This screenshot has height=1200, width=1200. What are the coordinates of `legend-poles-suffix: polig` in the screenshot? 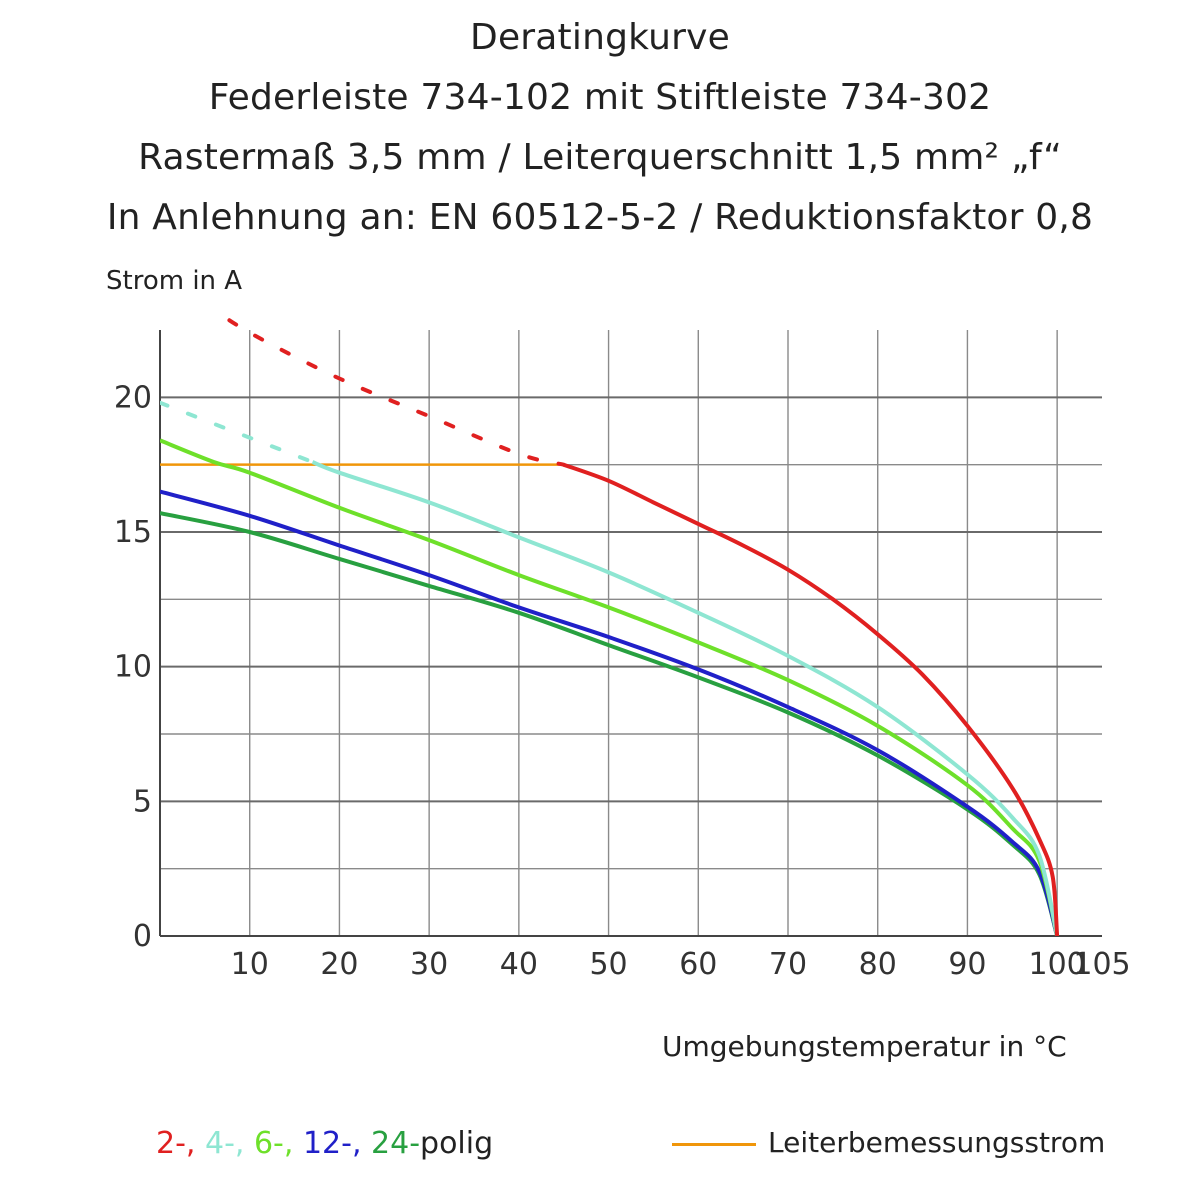 It's located at (457, 1143).